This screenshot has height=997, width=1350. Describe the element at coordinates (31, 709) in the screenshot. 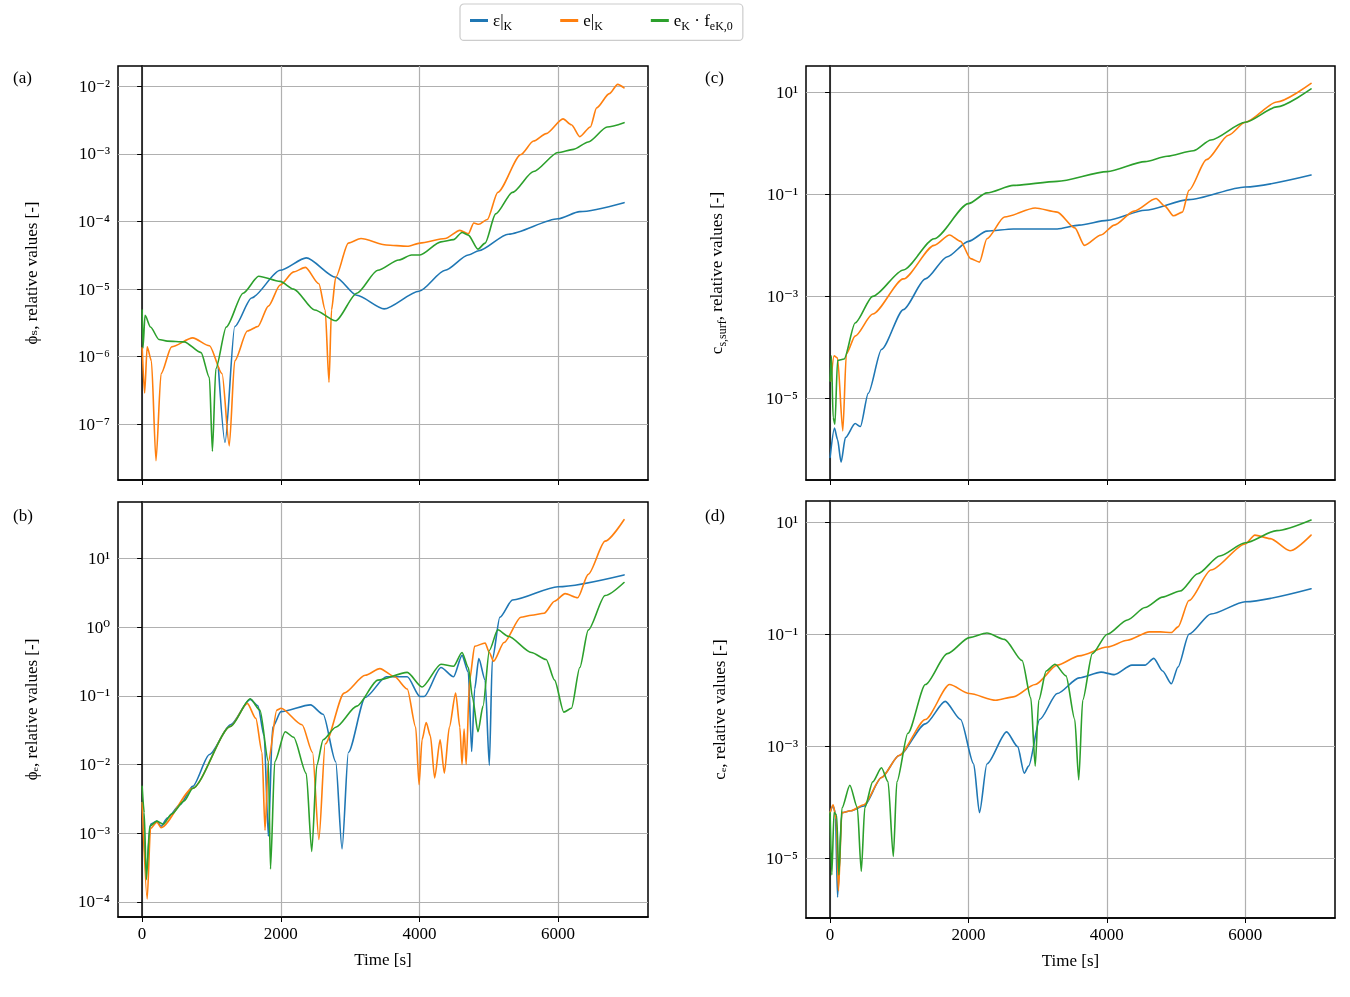

I see `y-axis-title: ϕₑ, relative values [-]` at that location.